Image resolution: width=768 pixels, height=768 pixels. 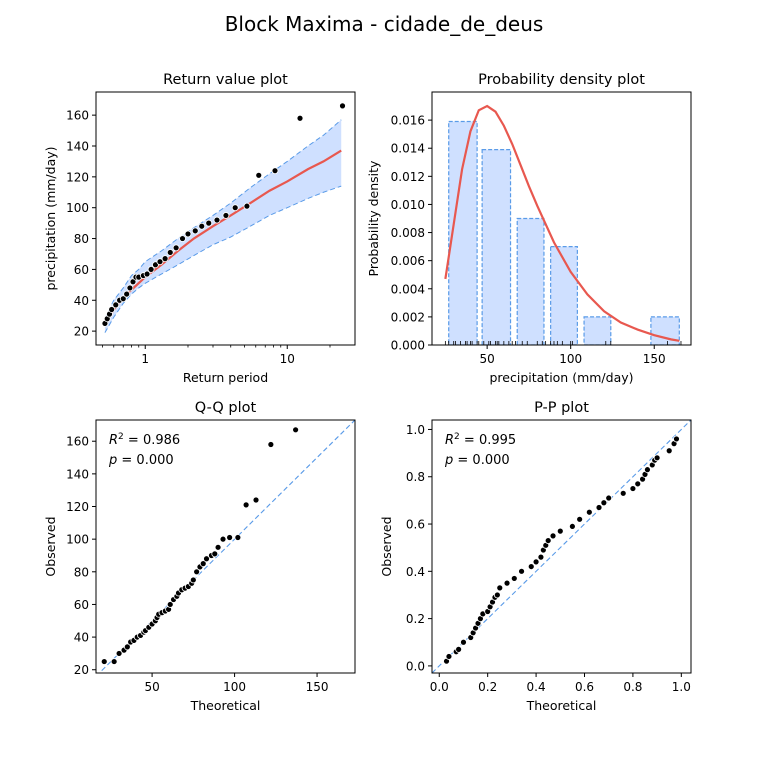 What do you see at coordinates (141, 460) in the screenshot?
I see `p-value-annotation: p = 0.000` at bounding box center [141, 460].